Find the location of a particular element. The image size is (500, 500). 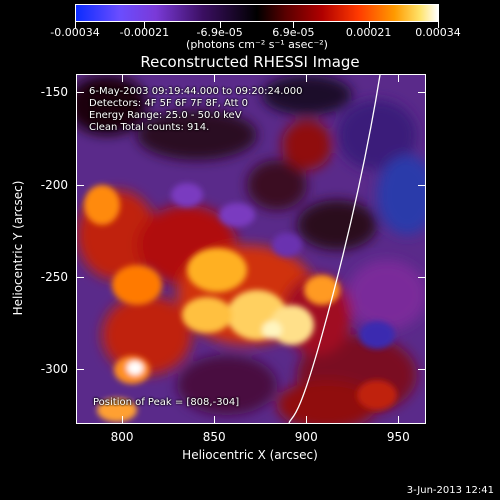

y-tick-label: -200 is located at coordinates (54, 184).